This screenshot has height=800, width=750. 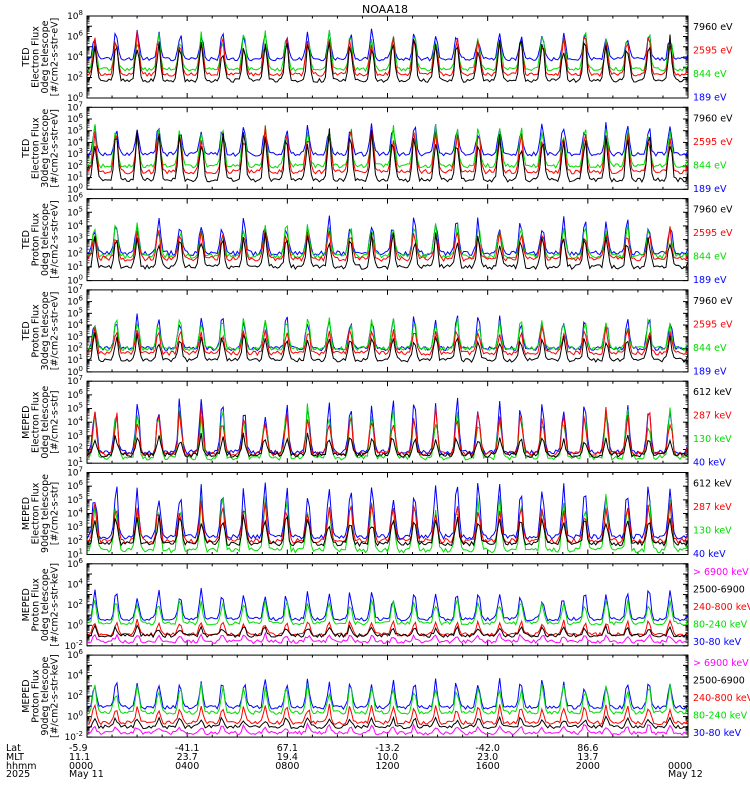 What do you see at coordinates (710, 257) in the screenshot?
I see `legend-entry: 844 eV` at bounding box center [710, 257].